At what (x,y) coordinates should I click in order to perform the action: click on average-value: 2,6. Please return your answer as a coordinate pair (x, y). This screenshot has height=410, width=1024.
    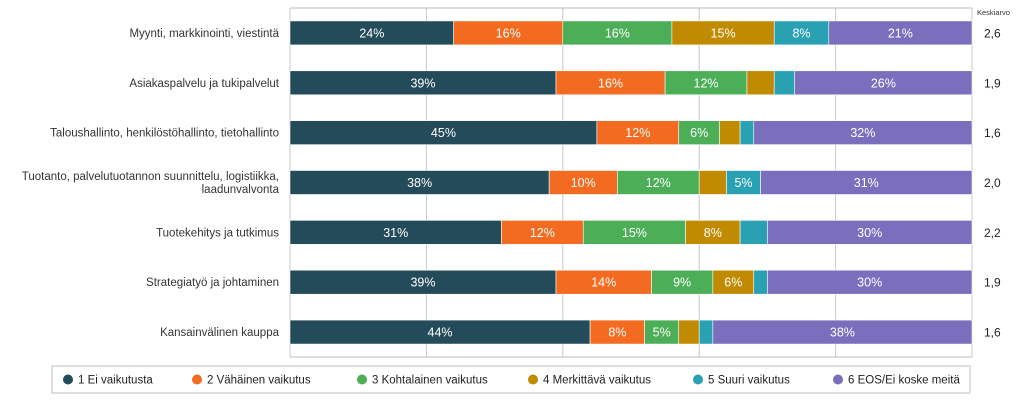
    Looking at the image, I should click on (992, 33).